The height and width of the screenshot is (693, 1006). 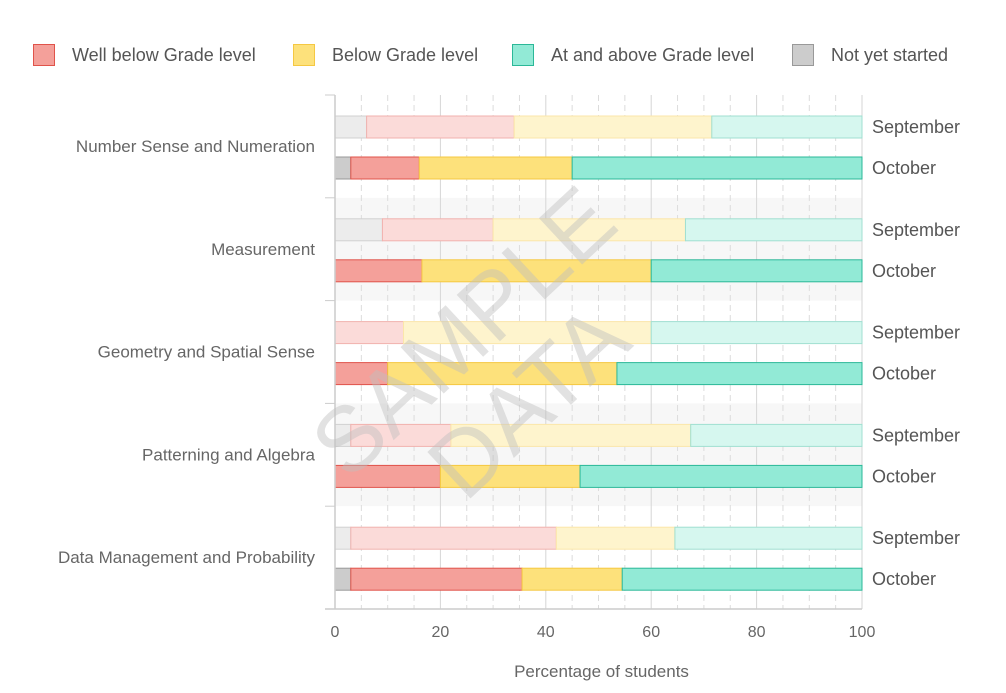 I want to click on legend-label: At and above Grade level, so click(x=653, y=54).